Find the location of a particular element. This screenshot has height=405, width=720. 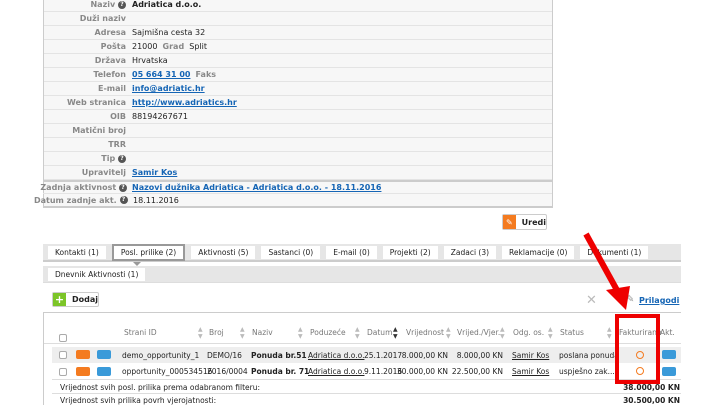

info-row: OIB 88194267671 is located at coordinates (298, 117).